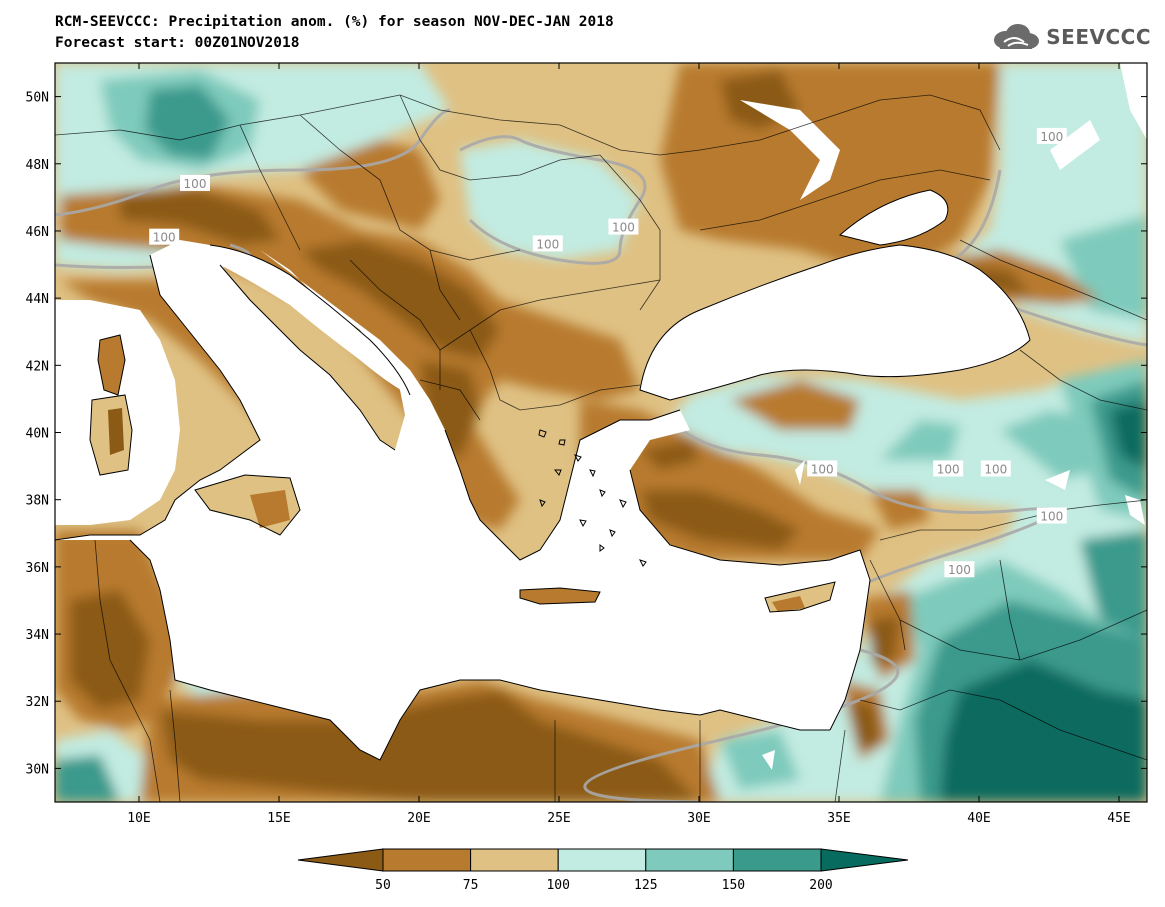  Describe the element at coordinates (37, 232) in the screenshot. I see `lat-tick-label: 46N` at that location.